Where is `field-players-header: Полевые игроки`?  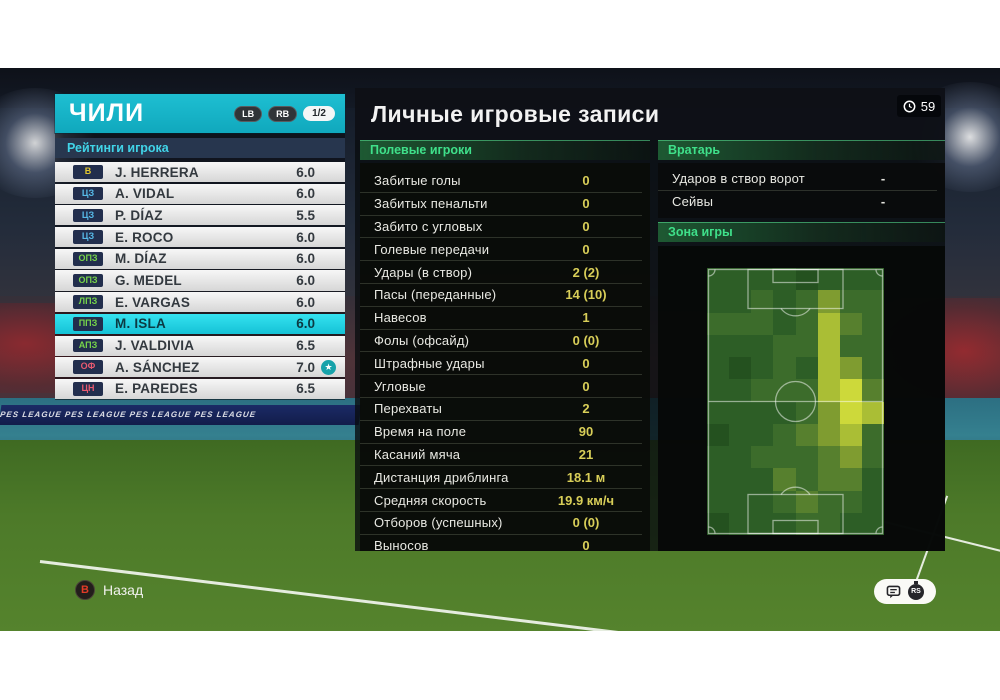
field-players-header: Полевые игроки is located at coordinates (505, 150).